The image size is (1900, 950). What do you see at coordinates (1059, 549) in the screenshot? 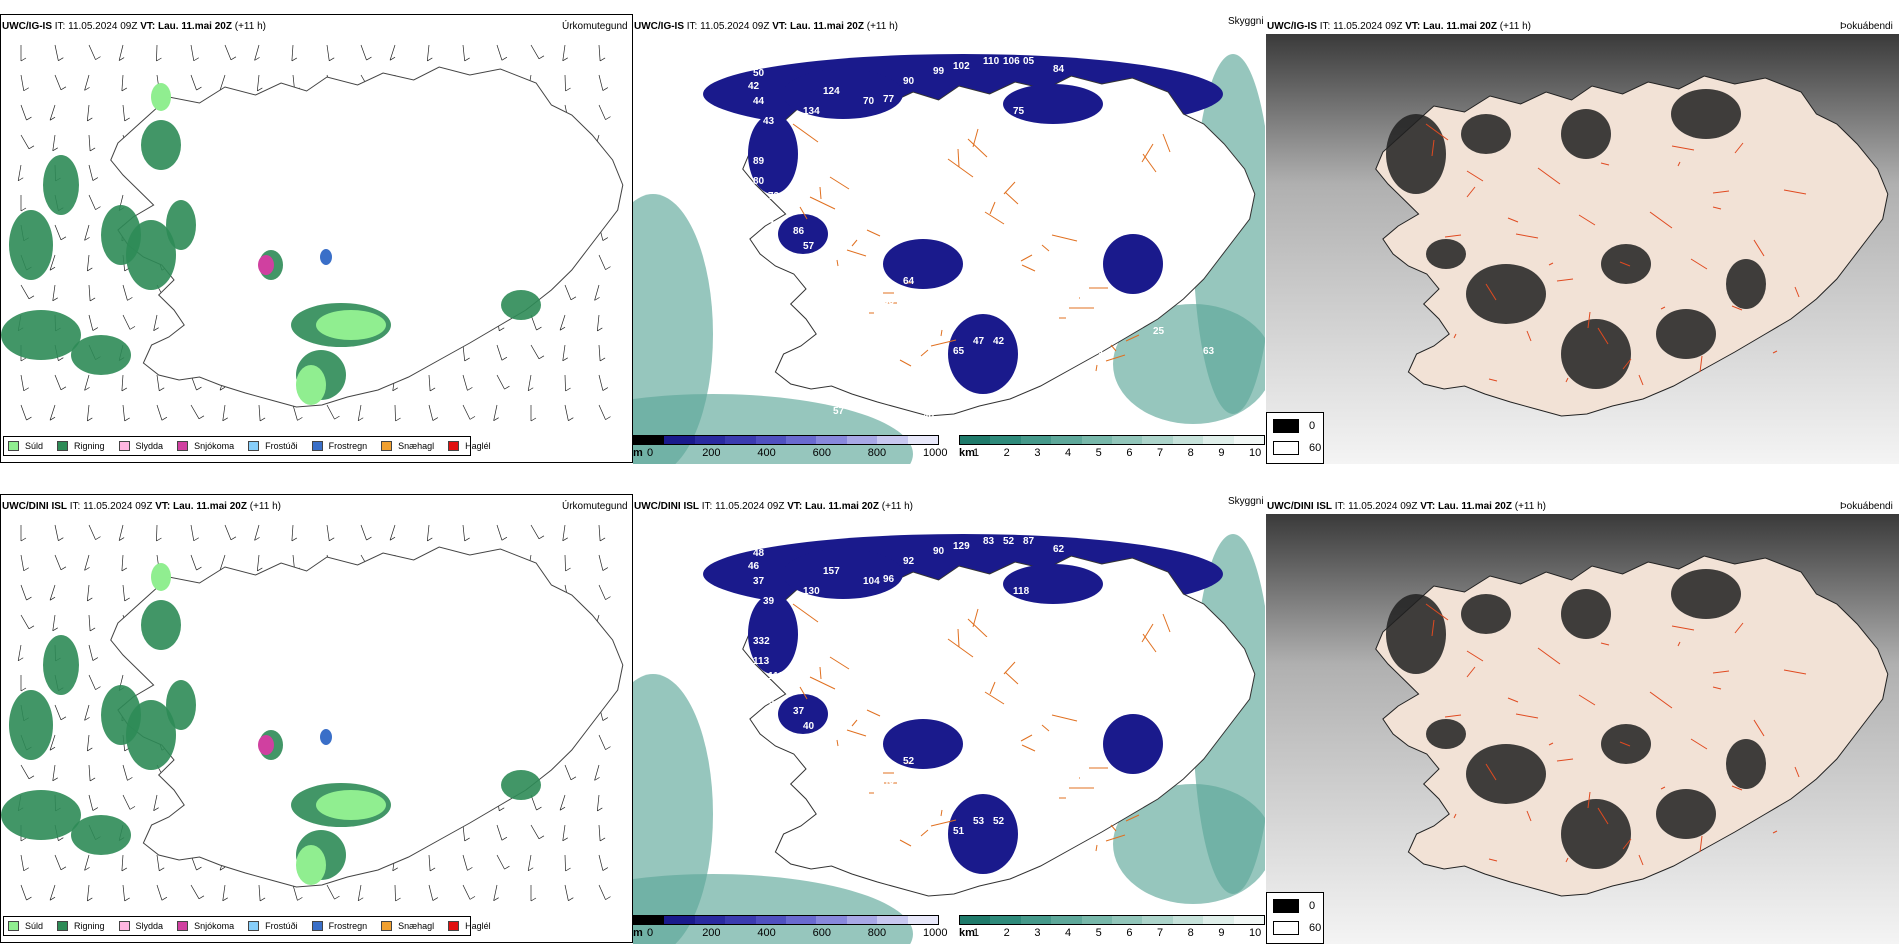
I see `cloud-base-label: 62` at bounding box center [1059, 549].